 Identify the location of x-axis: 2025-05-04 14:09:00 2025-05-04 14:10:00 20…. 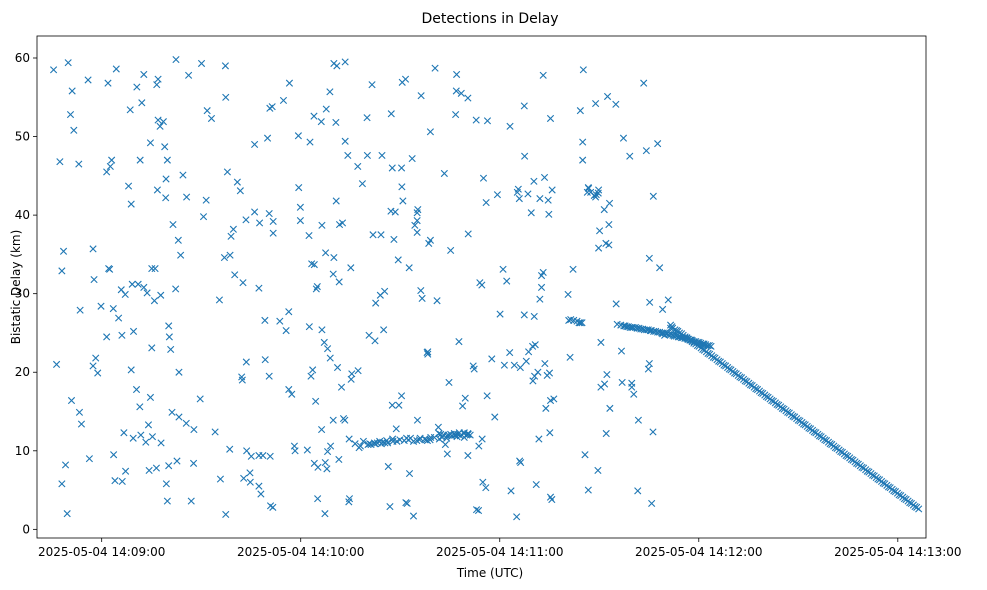
(500, 548).